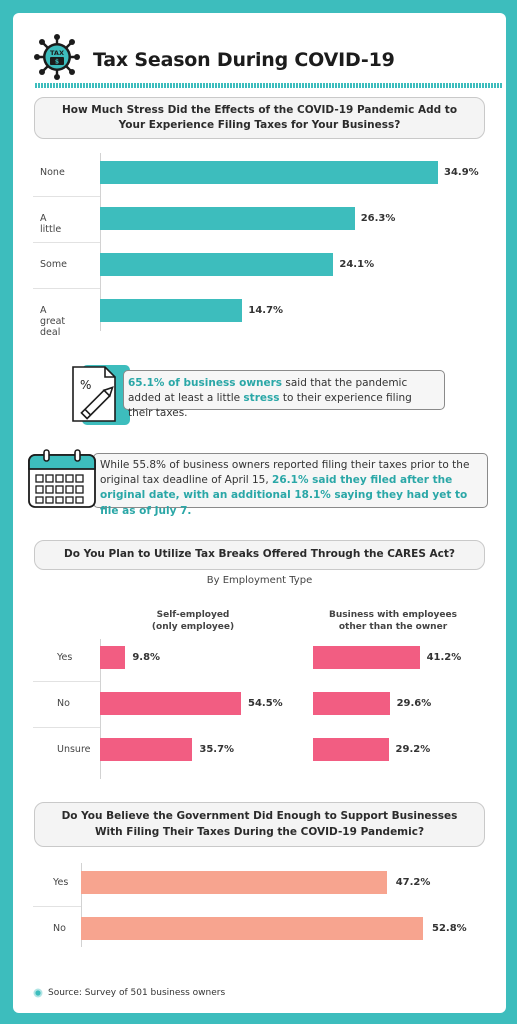 The image size is (517, 1024). What do you see at coordinates (137, 993) in the screenshot?
I see `source-note: Source: Survey of 501 business owners` at bounding box center [137, 993].